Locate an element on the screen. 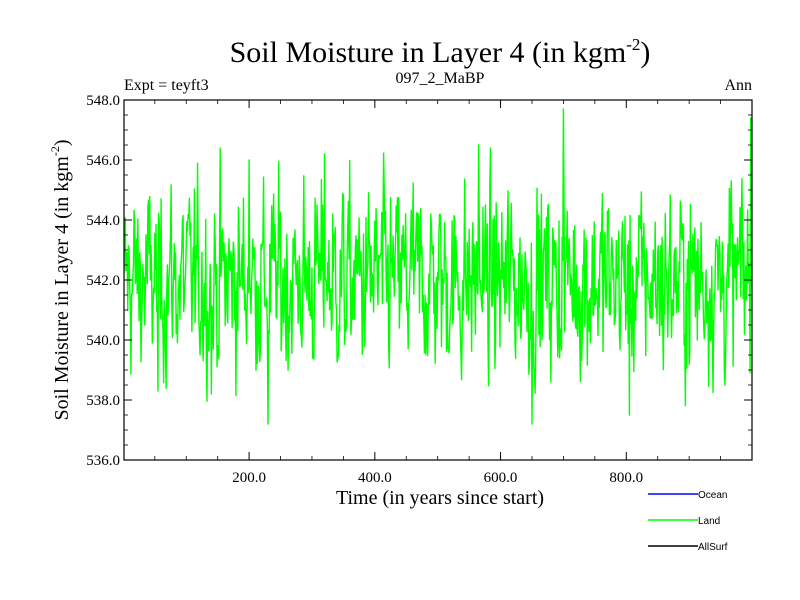 The width and height of the screenshot is (800, 600). chart-title-main: Soil Moisture in Layer 4 (in kgm is located at coordinates (428, 52).